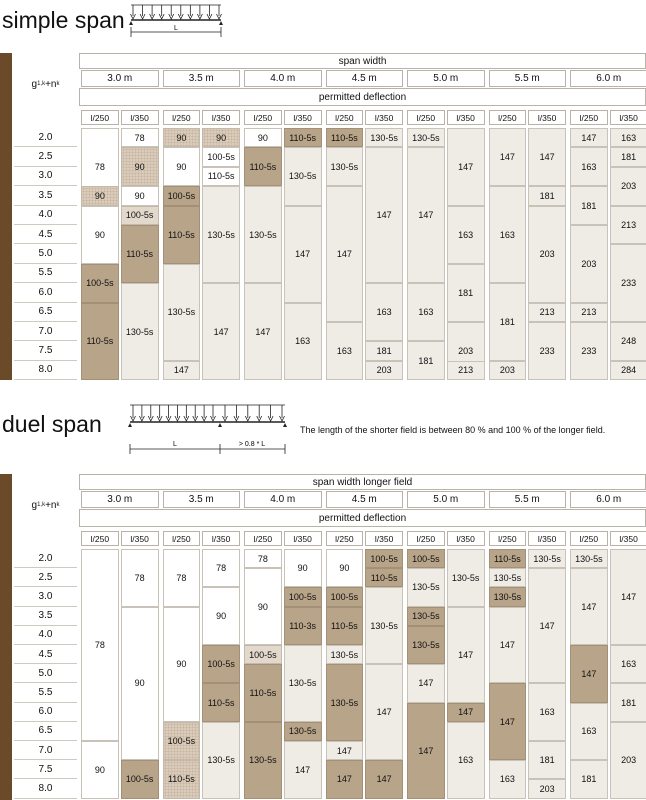 This screenshot has height=800, width=646. What do you see at coordinates (45, 176) in the screenshot?
I see `load-row-label: 3.0` at bounding box center [45, 176].